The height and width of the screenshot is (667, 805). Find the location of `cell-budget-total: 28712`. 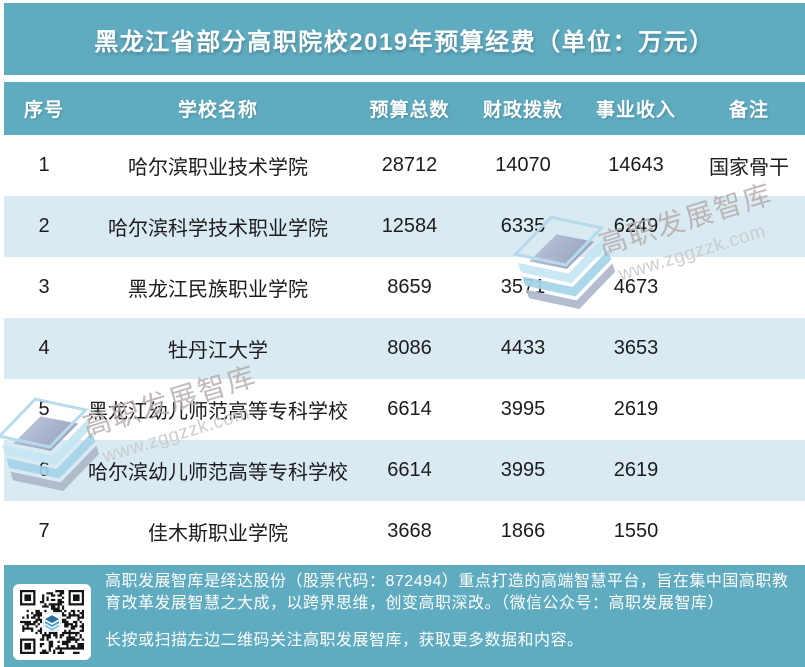

cell-budget-total: 28712 is located at coordinates (409, 165).